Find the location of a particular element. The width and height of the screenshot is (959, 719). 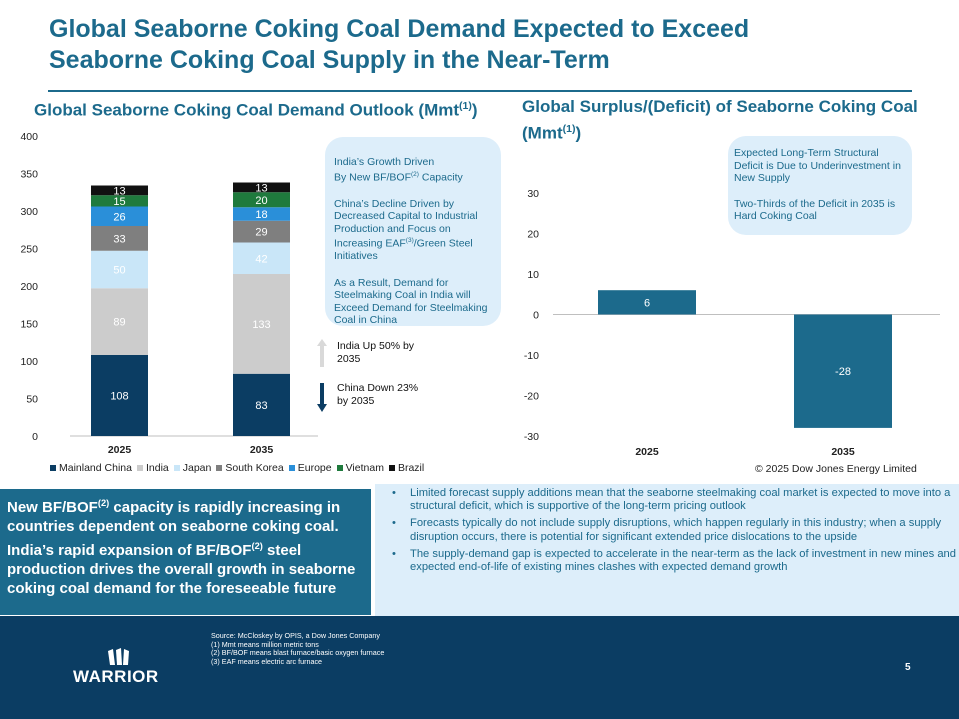

key-message-panel is located at coordinates (185, 552).